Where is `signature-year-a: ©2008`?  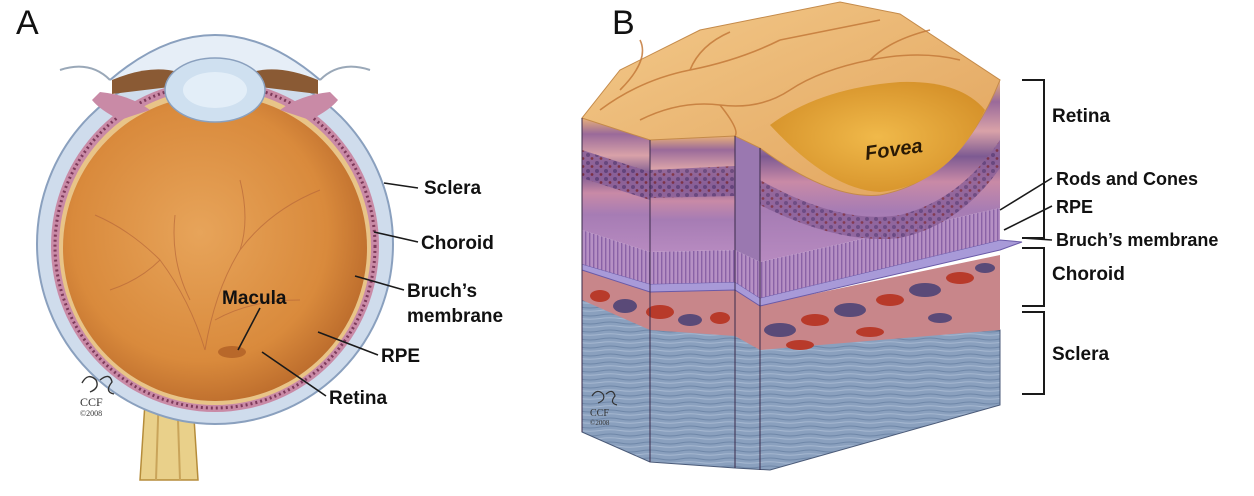 signature-year-a: ©2008 is located at coordinates (91, 413).